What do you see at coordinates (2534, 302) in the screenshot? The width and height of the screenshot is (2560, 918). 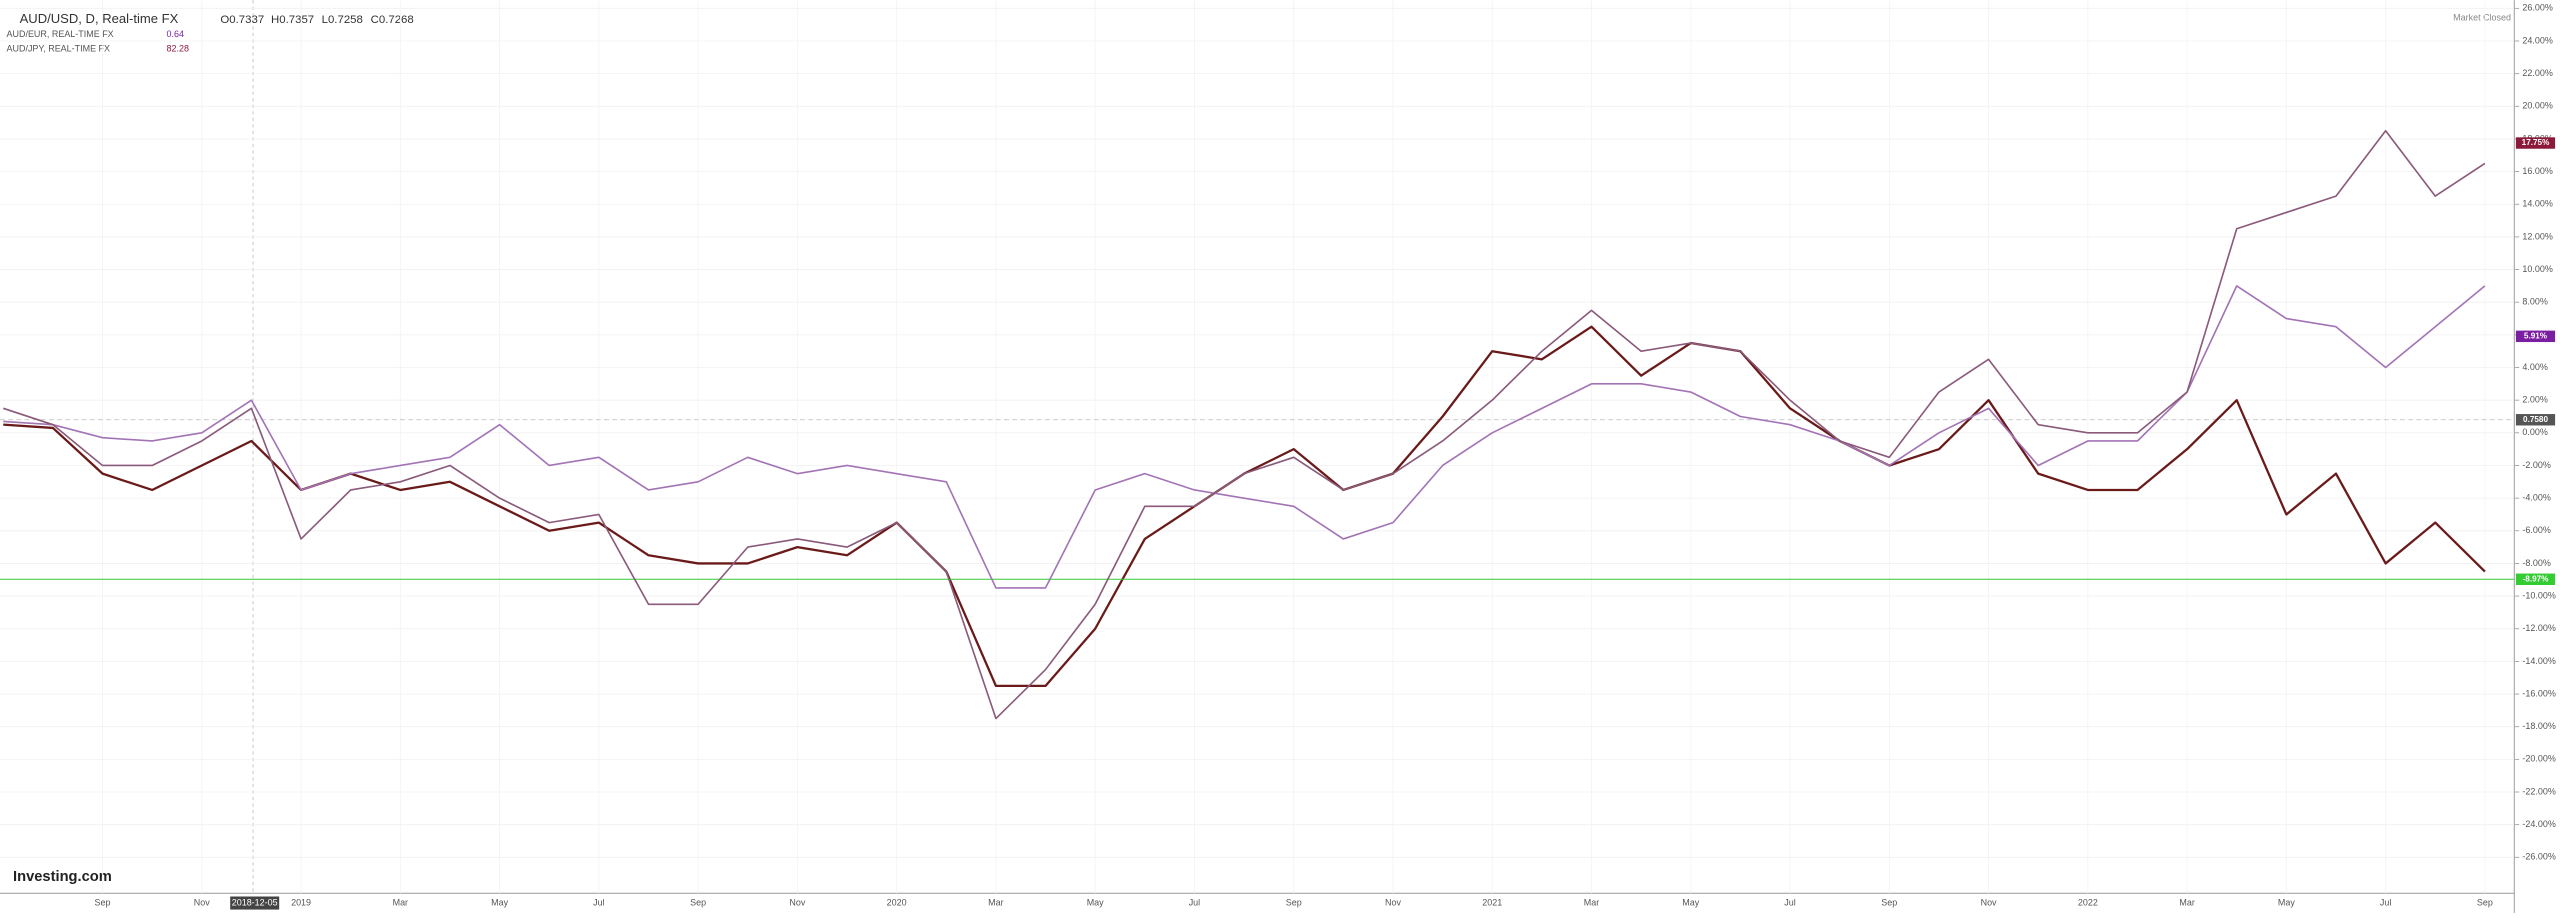 I see `y-tick-label: 8.00%` at bounding box center [2534, 302].